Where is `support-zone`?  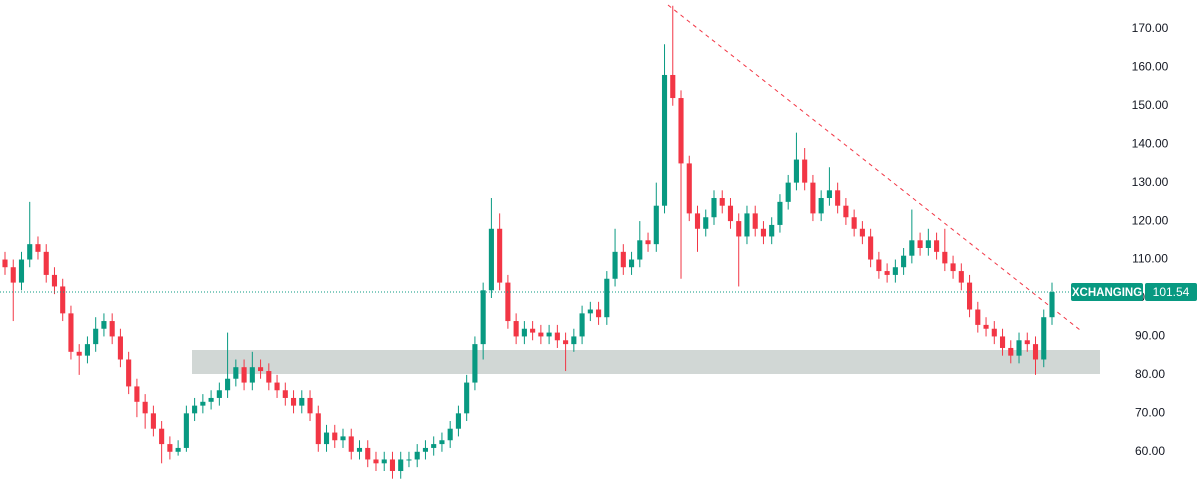 support-zone is located at coordinates (646, 362).